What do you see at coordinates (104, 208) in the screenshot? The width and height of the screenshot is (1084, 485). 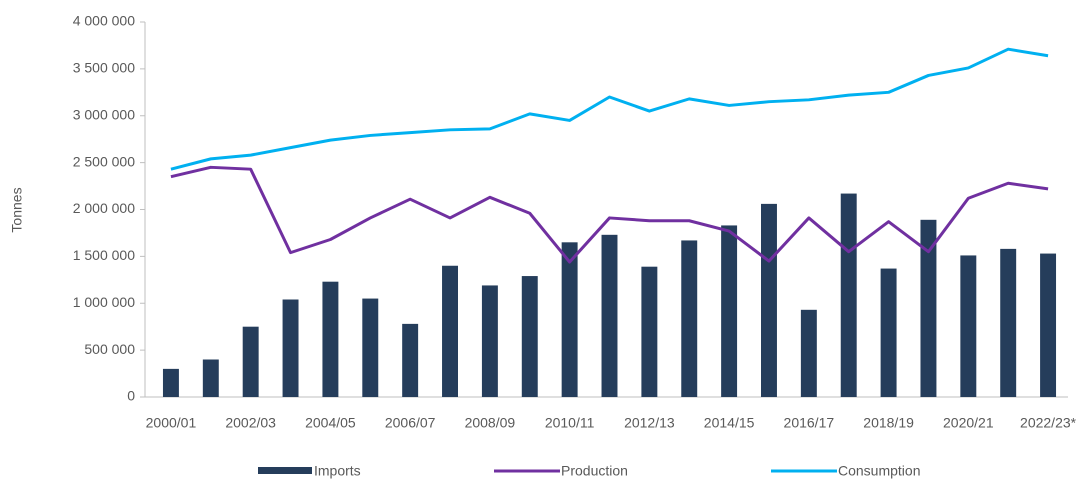 I see `y-tick-label: 2 000 000` at bounding box center [104, 208].